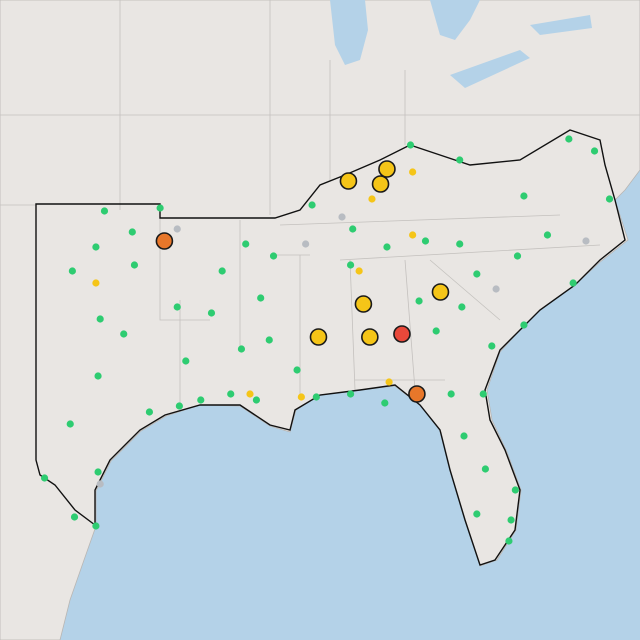 This screenshot has width=640, height=640. Describe the element at coordinates (349, 32) in the screenshot. I see `lake-michigan` at that location.